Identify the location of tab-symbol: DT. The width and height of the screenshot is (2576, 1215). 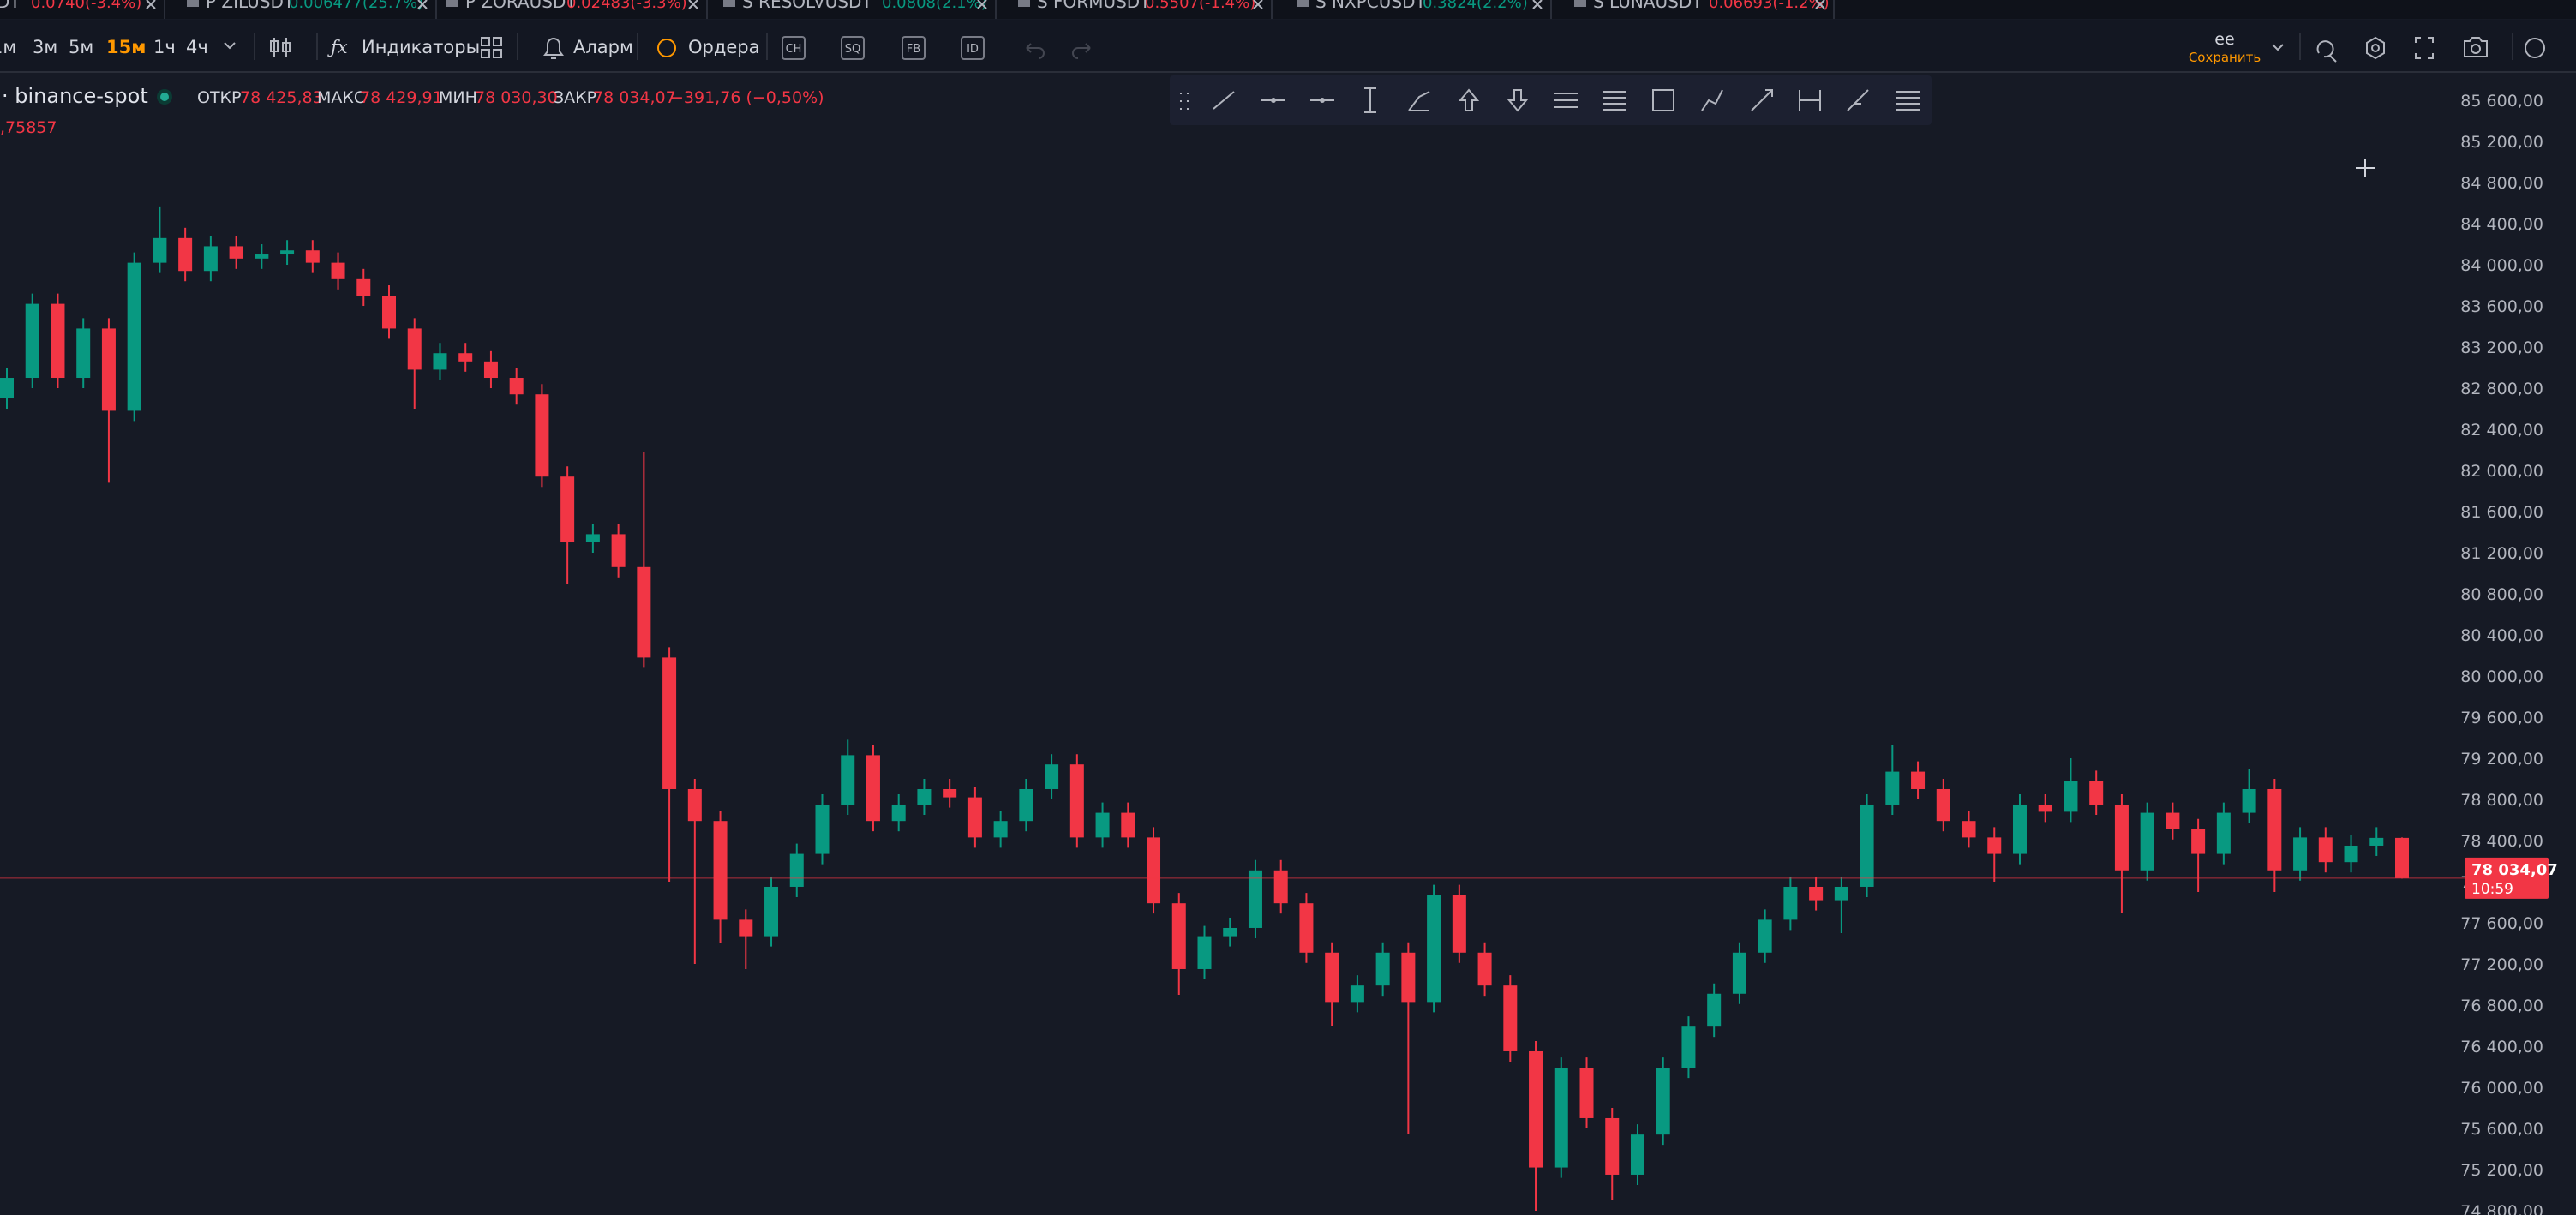
(10, 6).